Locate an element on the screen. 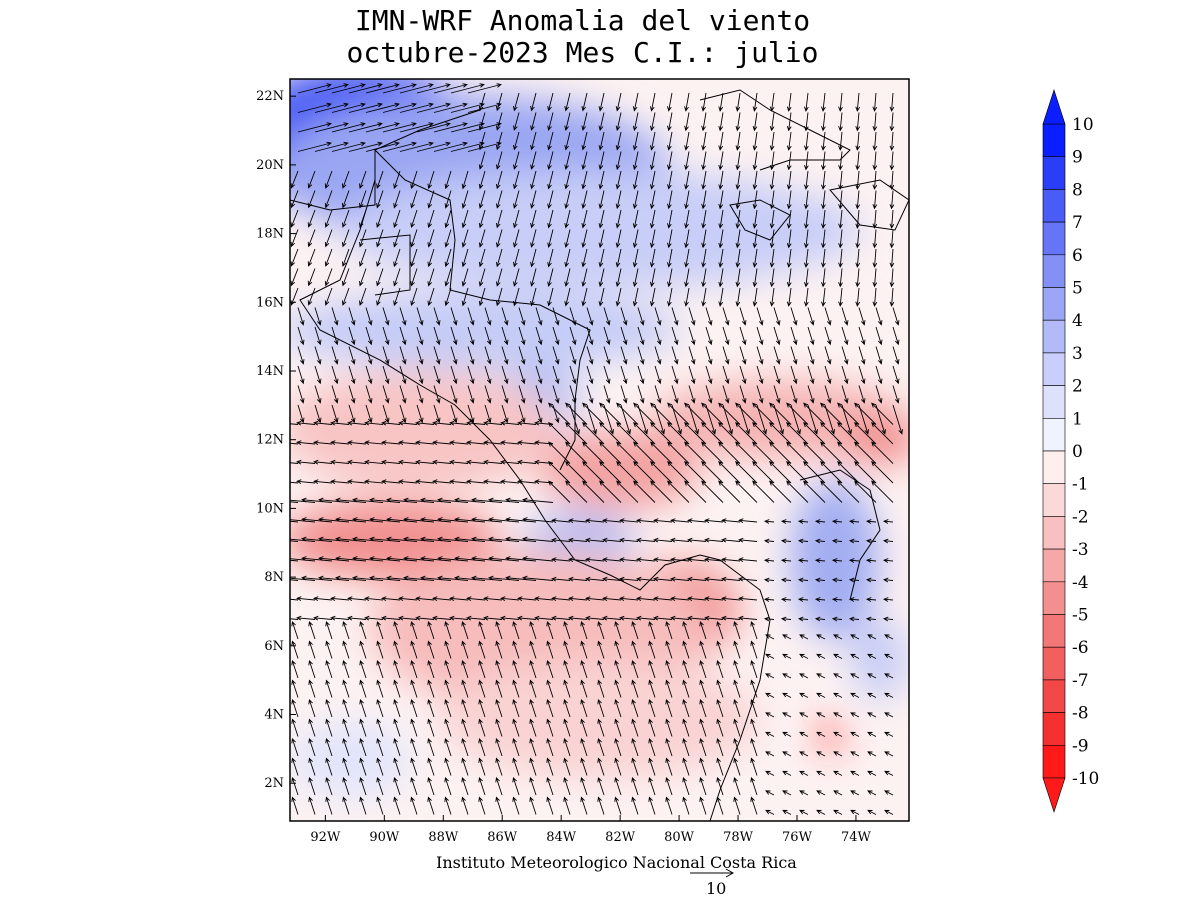  reference-vector is located at coordinates (712, 873).